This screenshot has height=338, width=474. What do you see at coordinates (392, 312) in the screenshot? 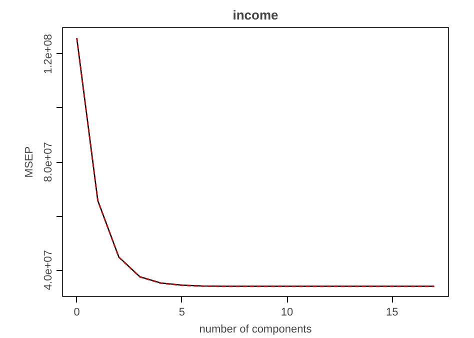
I see `x-tick-label: 15` at bounding box center [392, 312].